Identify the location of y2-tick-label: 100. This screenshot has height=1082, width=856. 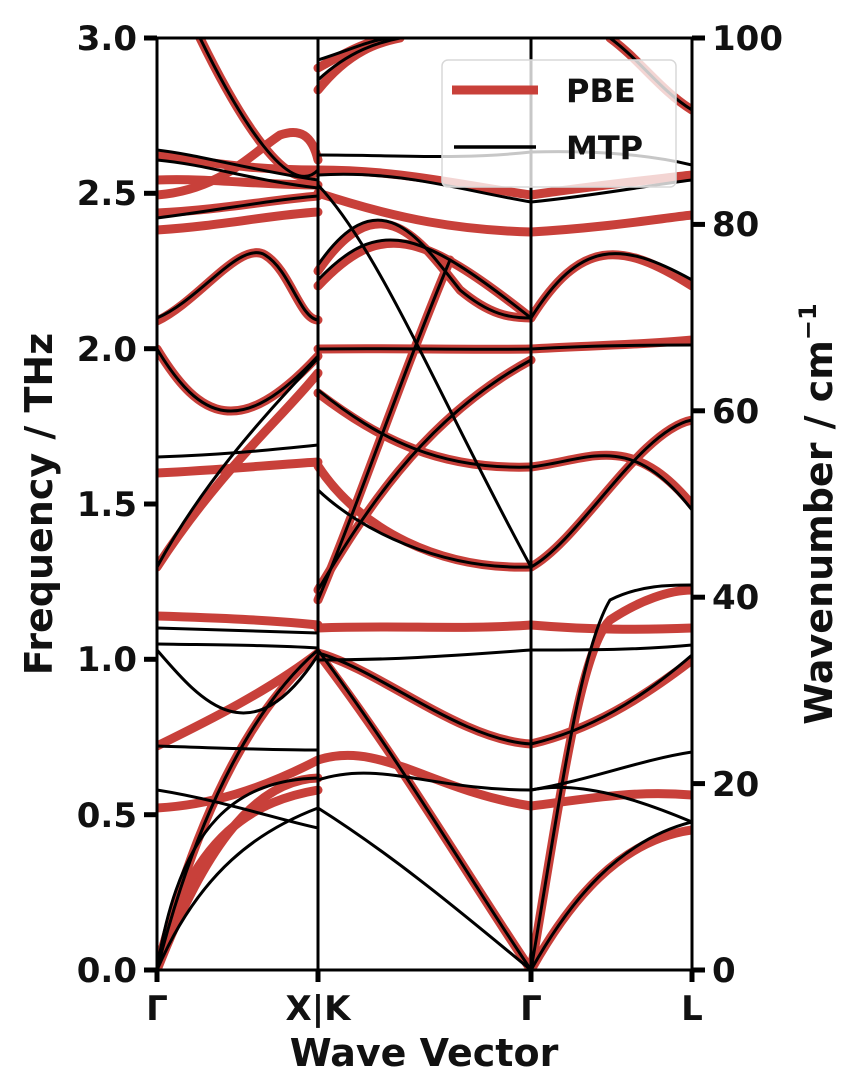
(747, 39).